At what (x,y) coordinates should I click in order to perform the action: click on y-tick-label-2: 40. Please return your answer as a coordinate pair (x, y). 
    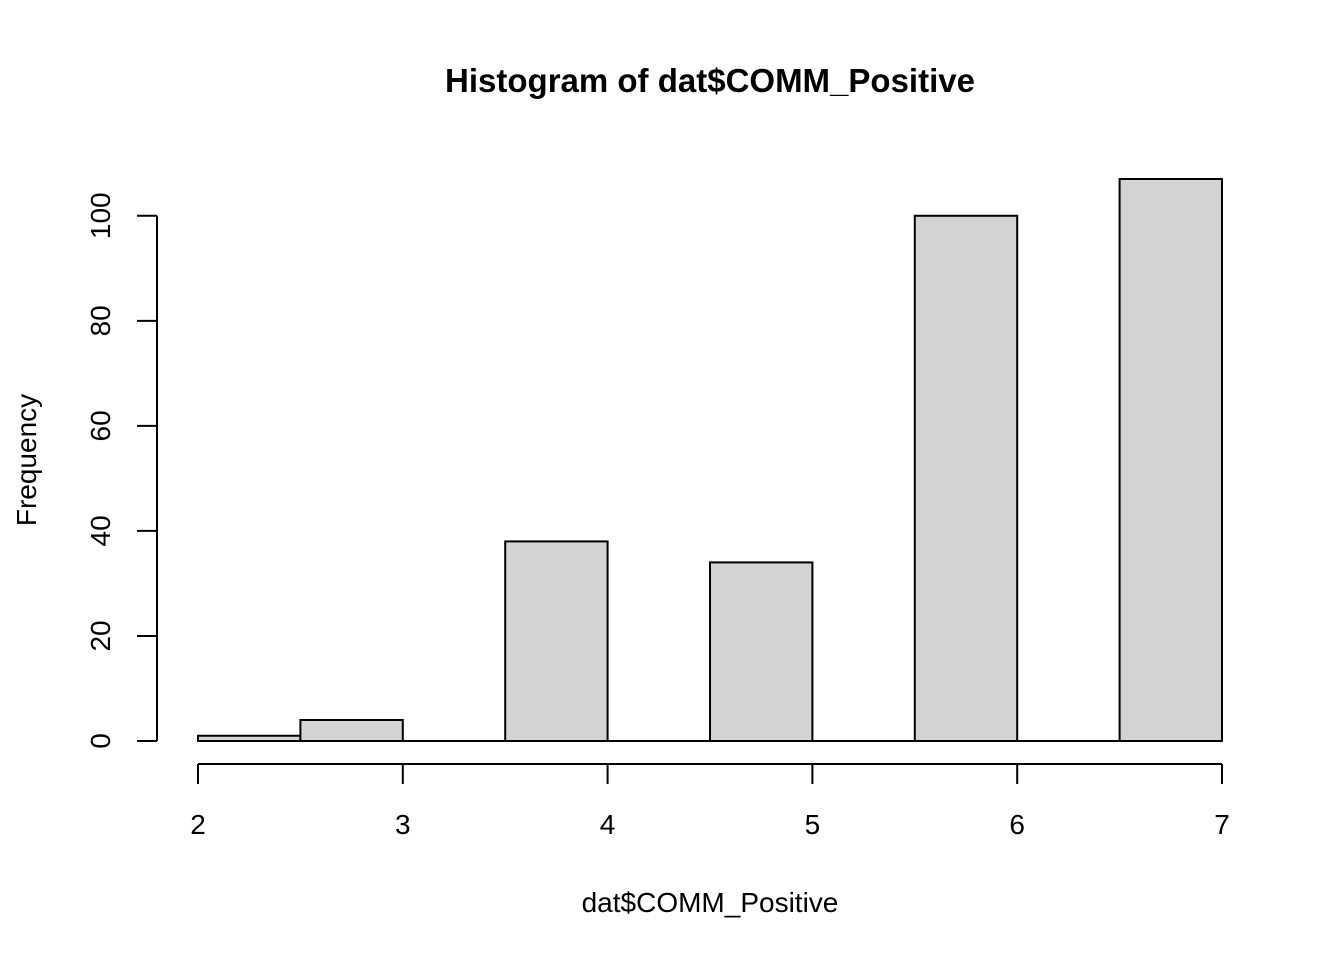
    Looking at the image, I should click on (100, 530).